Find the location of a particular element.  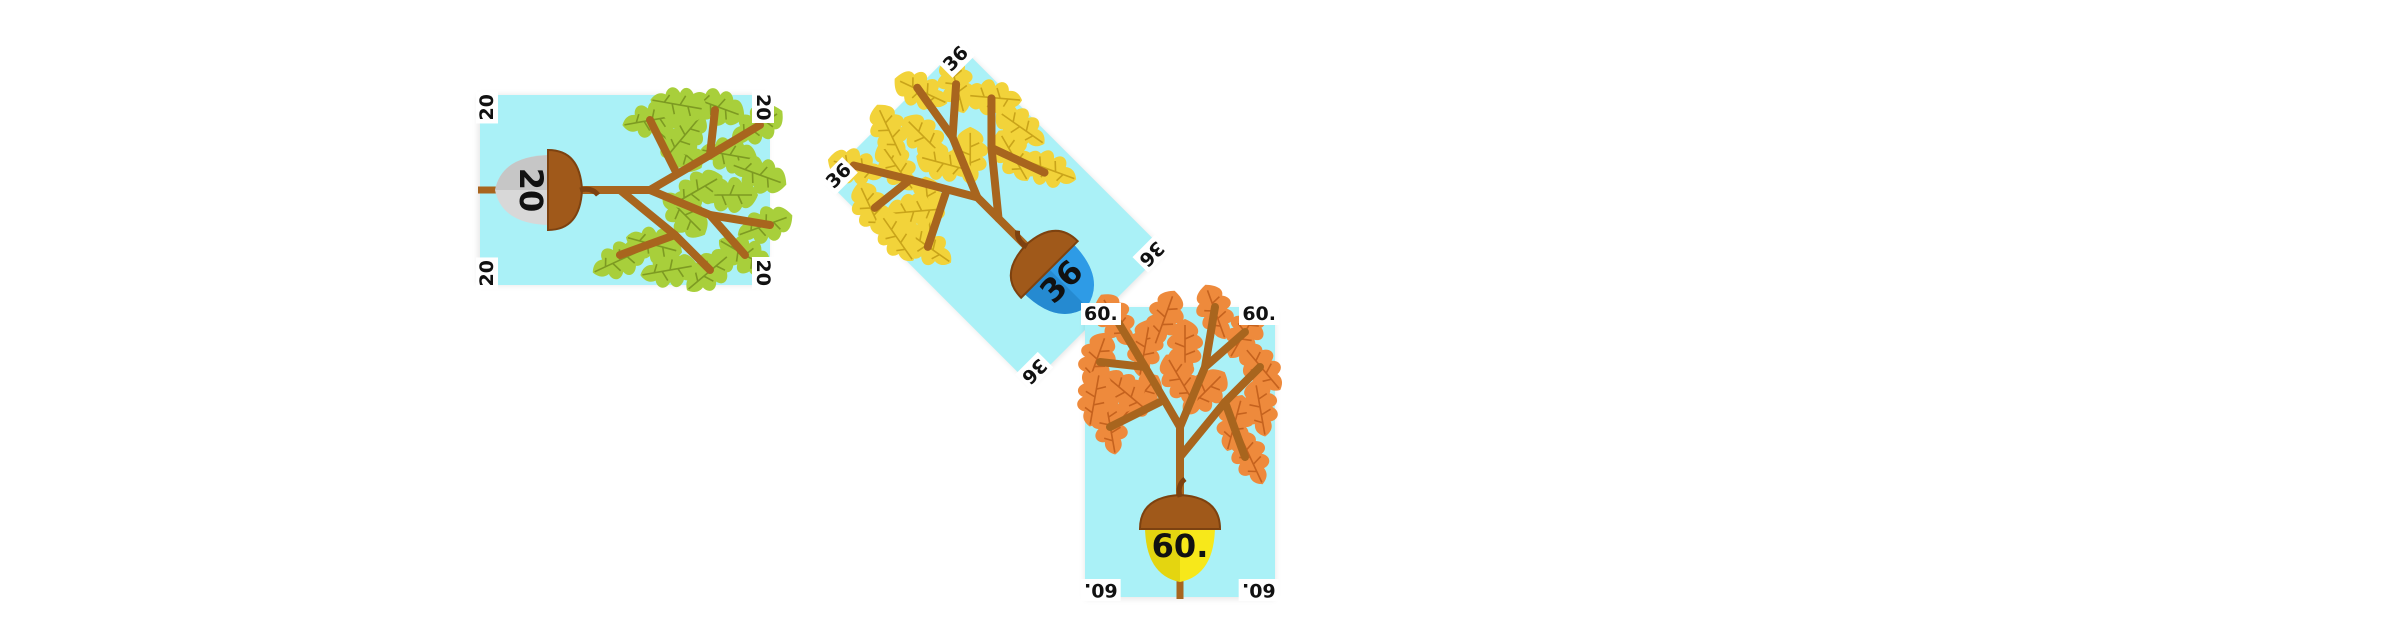

game-card-60: 60. 60. 60. 60. 60. is located at coordinates (1180, 442).